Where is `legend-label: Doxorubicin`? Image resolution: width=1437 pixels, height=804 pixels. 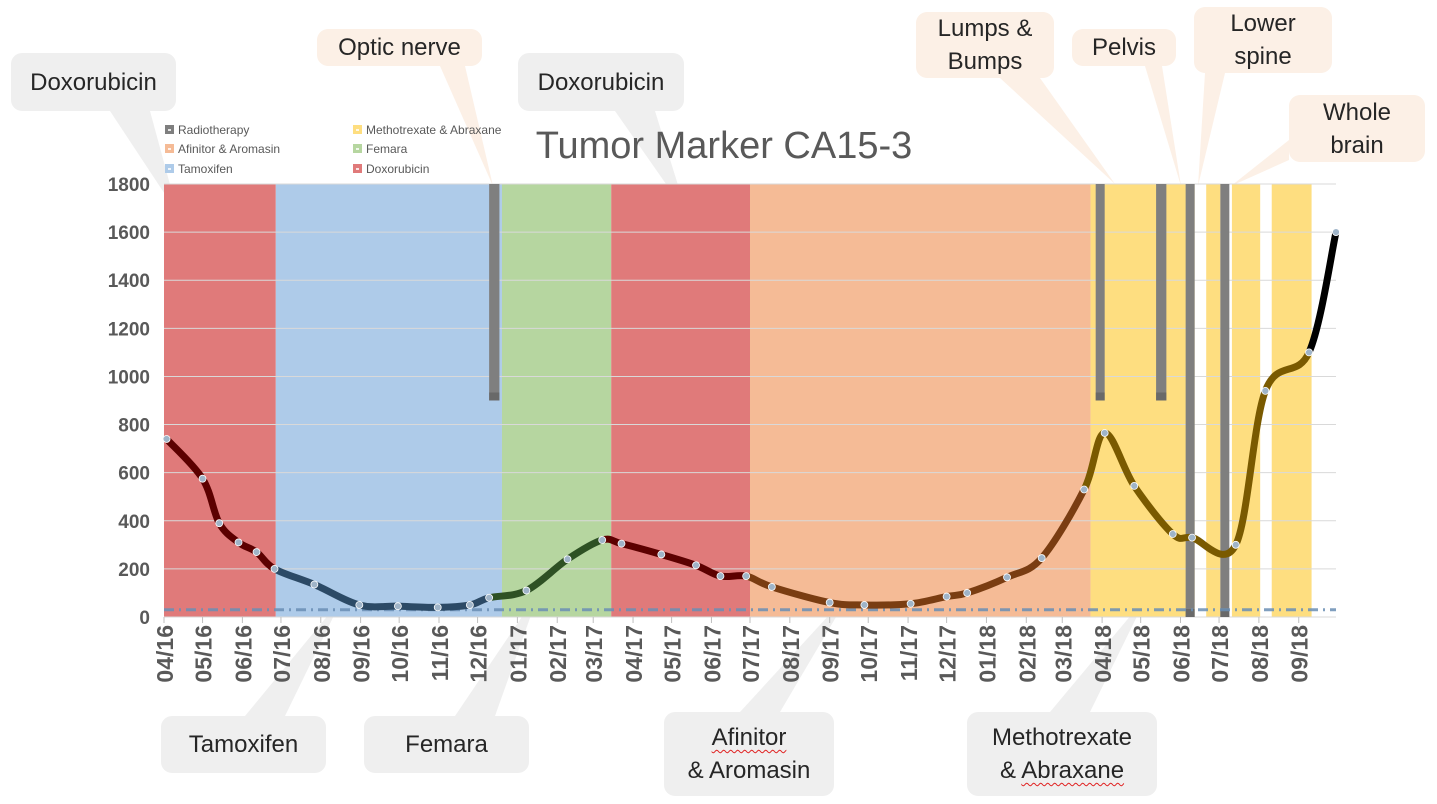 legend-label: Doxorubicin is located at coordinates (397, 169).